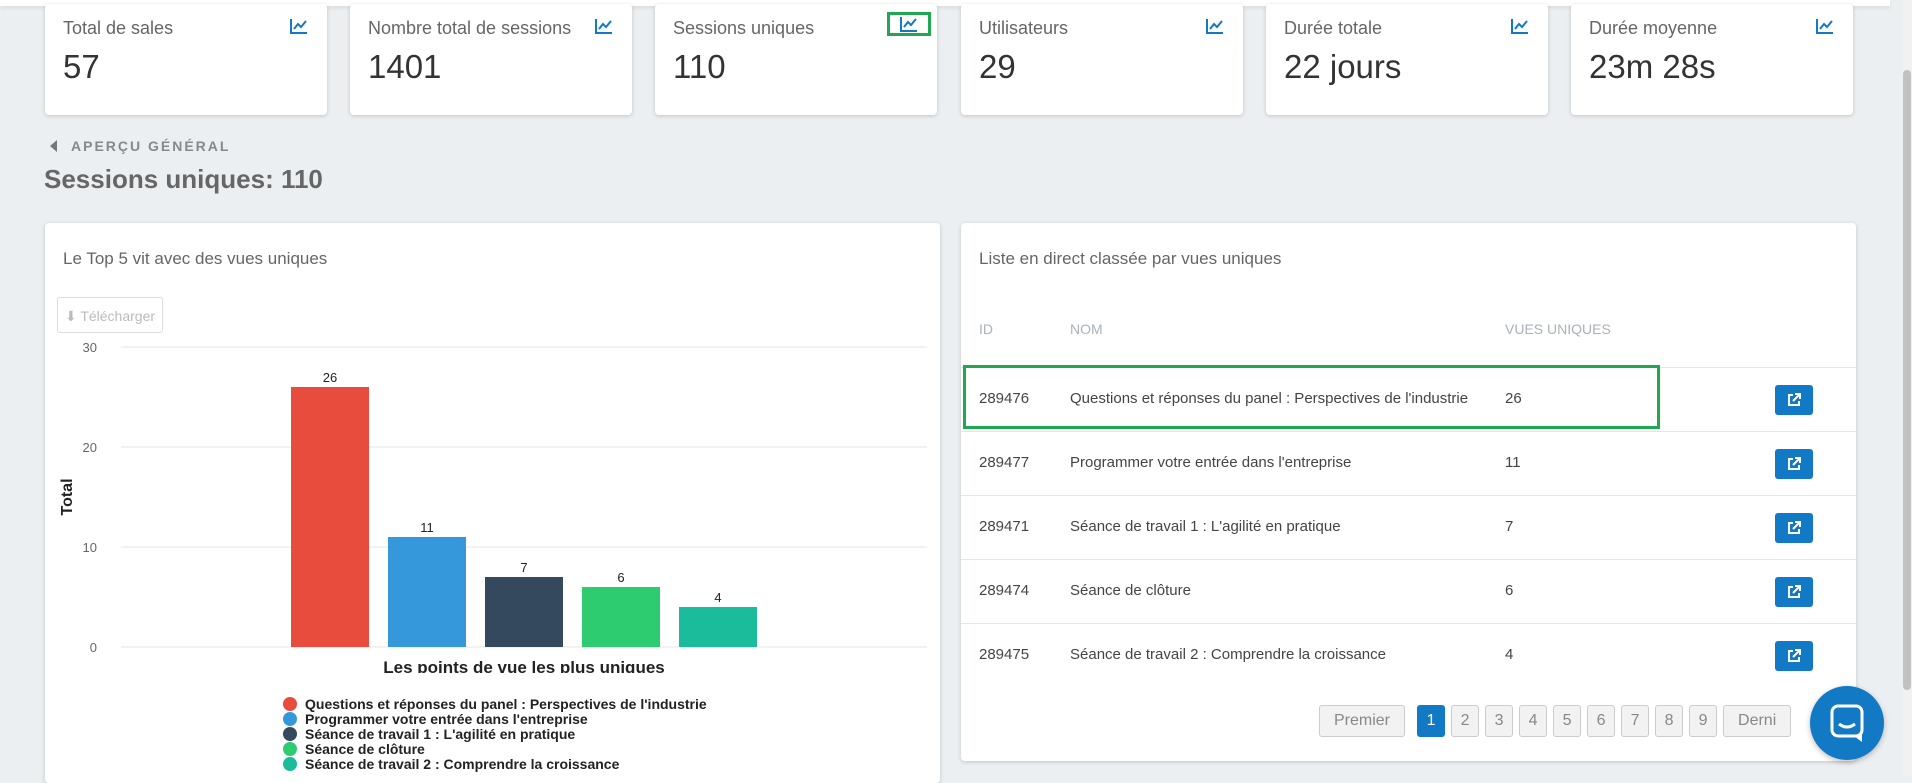  I want to click on x-axis-title: Les points de vue les plus uniques, so click(524, 665).